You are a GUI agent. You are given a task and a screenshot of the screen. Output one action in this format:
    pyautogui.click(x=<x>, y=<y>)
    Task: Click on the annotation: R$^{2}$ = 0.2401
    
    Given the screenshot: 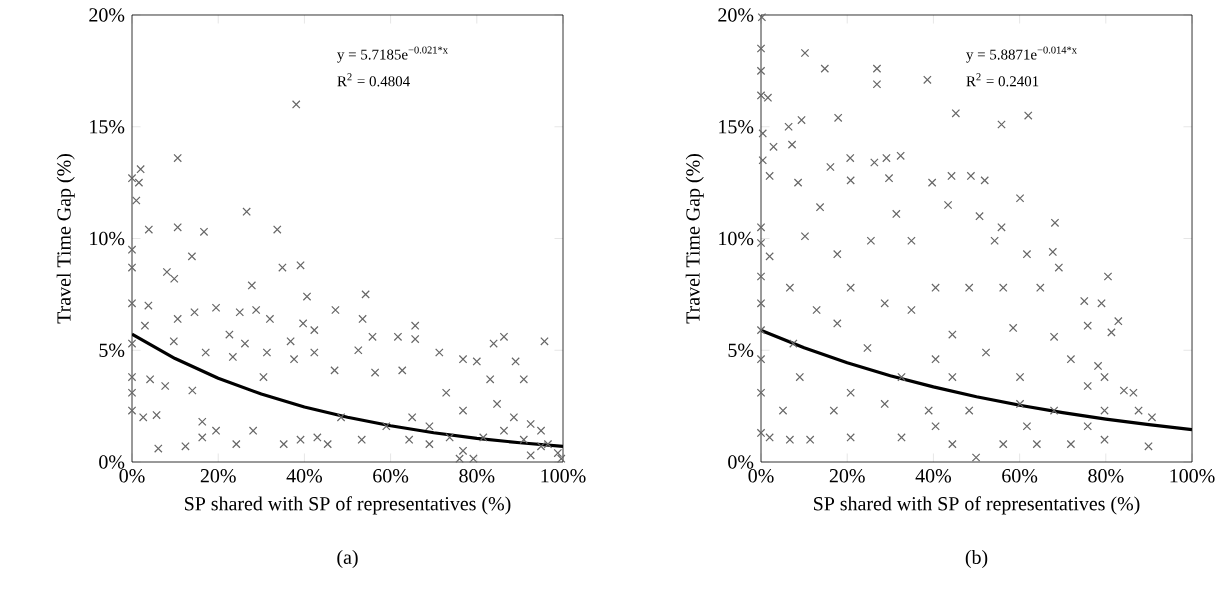 What is the action you would take?
    pyautogui.click(x=1002, y=80)
    